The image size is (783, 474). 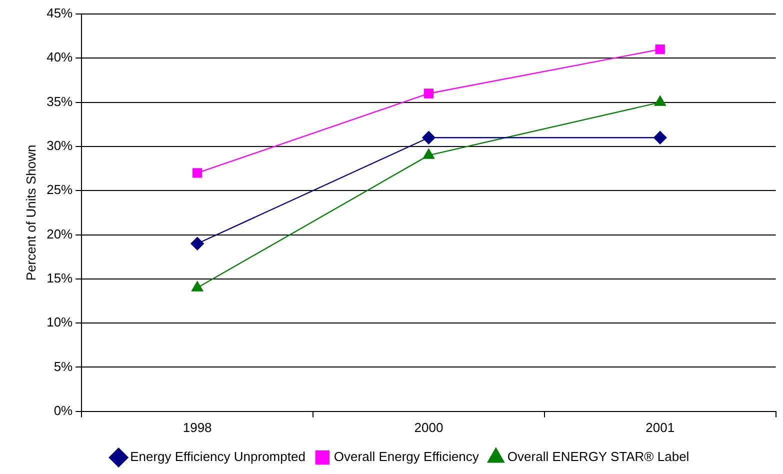 What do you see at coordinates (60, 101) in the screenshot?
I see `y-tick-label: 35%` at bounding box center [60, 101].